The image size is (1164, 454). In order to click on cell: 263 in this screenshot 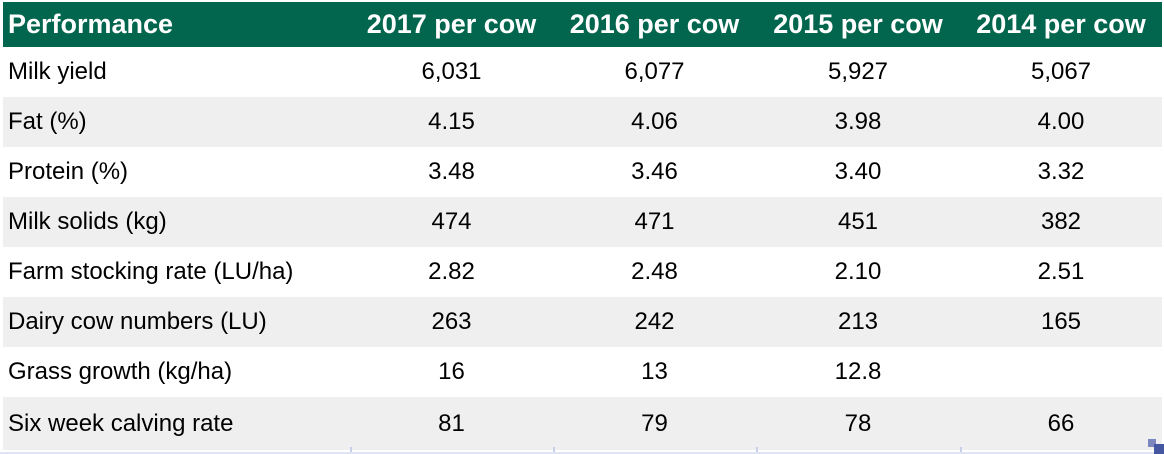, I will do `click(451, 321)`.